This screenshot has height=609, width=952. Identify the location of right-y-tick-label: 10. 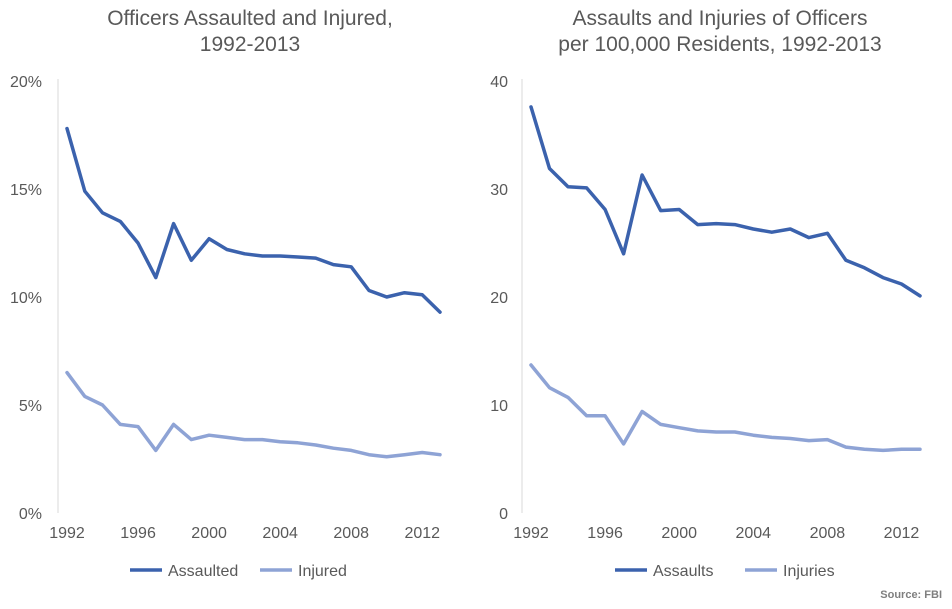
(499, 406).